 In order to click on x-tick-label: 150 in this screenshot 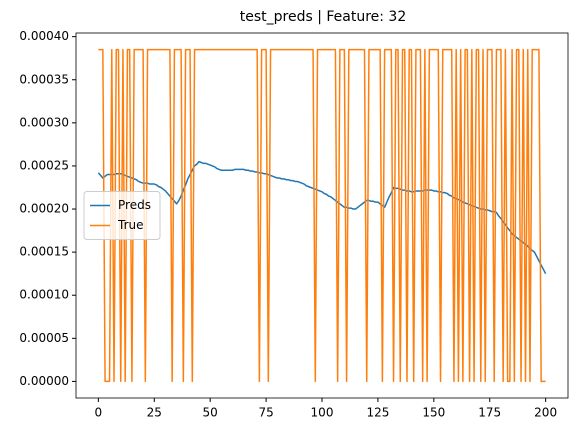, I will do `click(433, 413)`.